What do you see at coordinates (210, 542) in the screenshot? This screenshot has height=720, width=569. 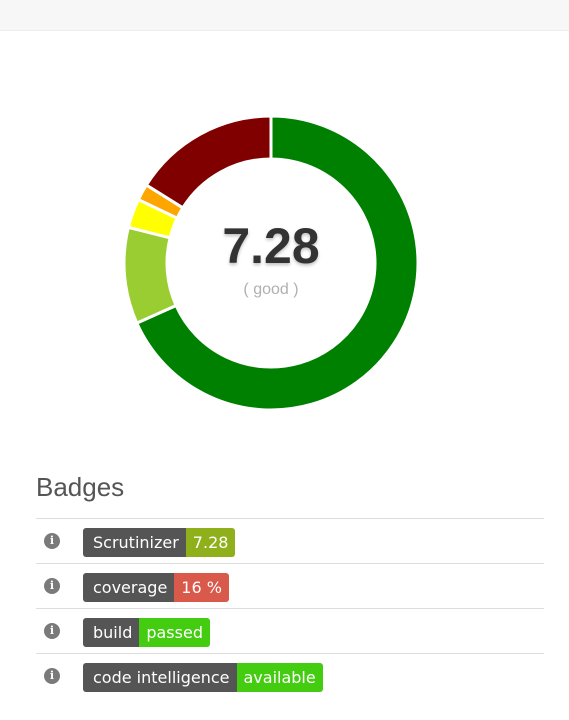 I see `badge-value: 7.28` at bounding box center [210, 542].